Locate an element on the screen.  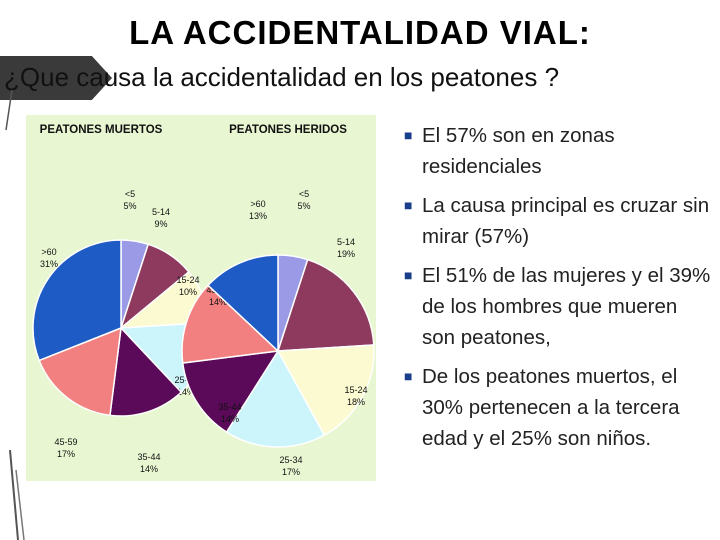
pie-title: PEATONES MUERTOS is located at coordinates (101, 130).